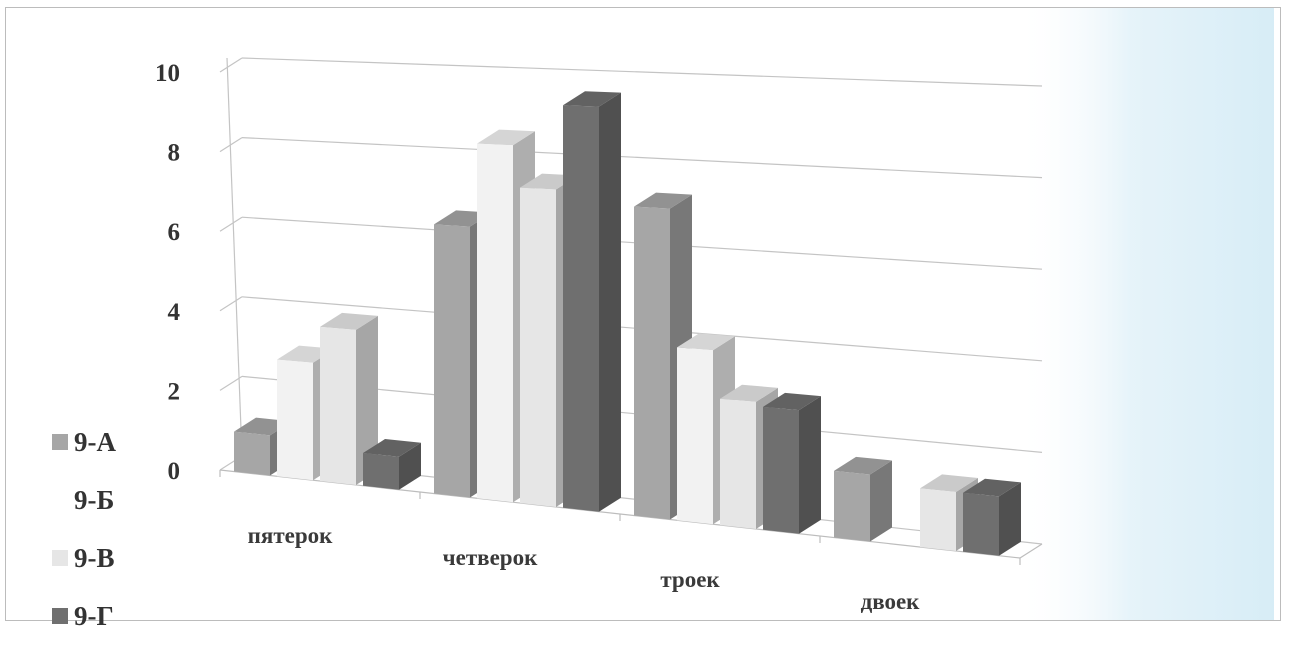  Describe the element at coordinates (290, 535) in the screenshot. I see `x-tick-label: пятерок` at that location.